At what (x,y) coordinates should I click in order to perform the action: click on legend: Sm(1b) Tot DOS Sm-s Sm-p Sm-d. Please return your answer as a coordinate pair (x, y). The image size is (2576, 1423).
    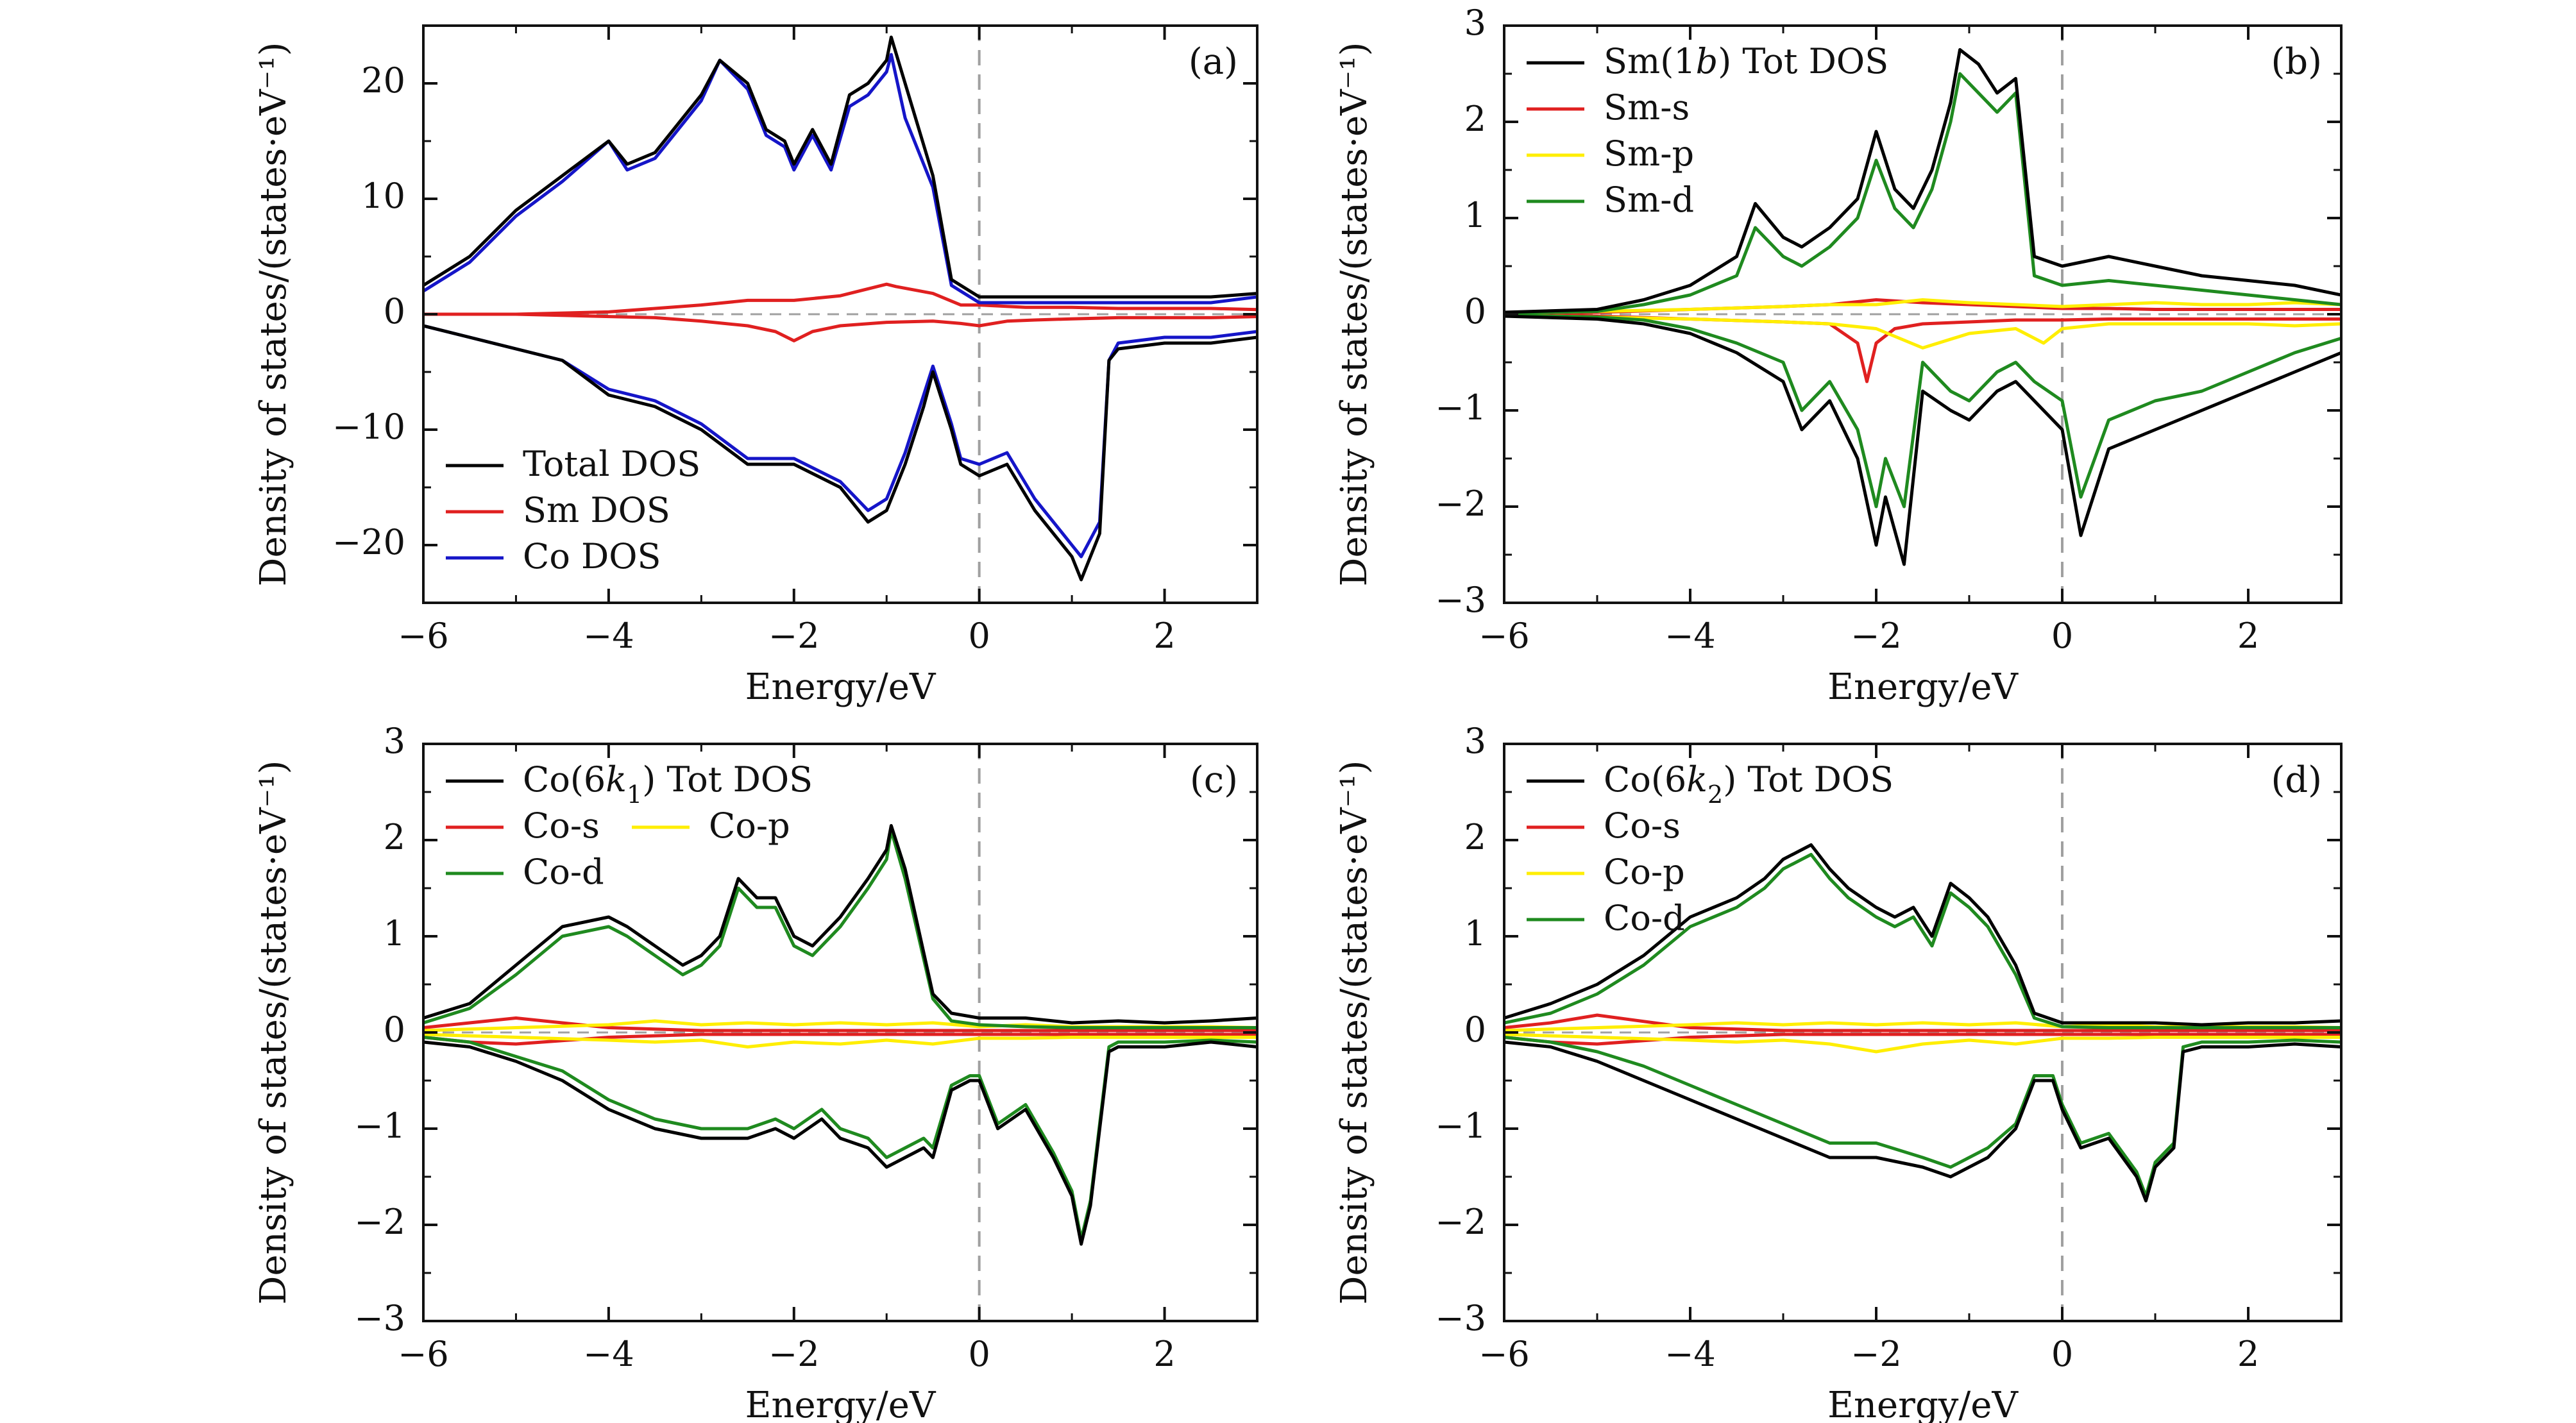
    Looking at the image, I should click on (1707, 130).